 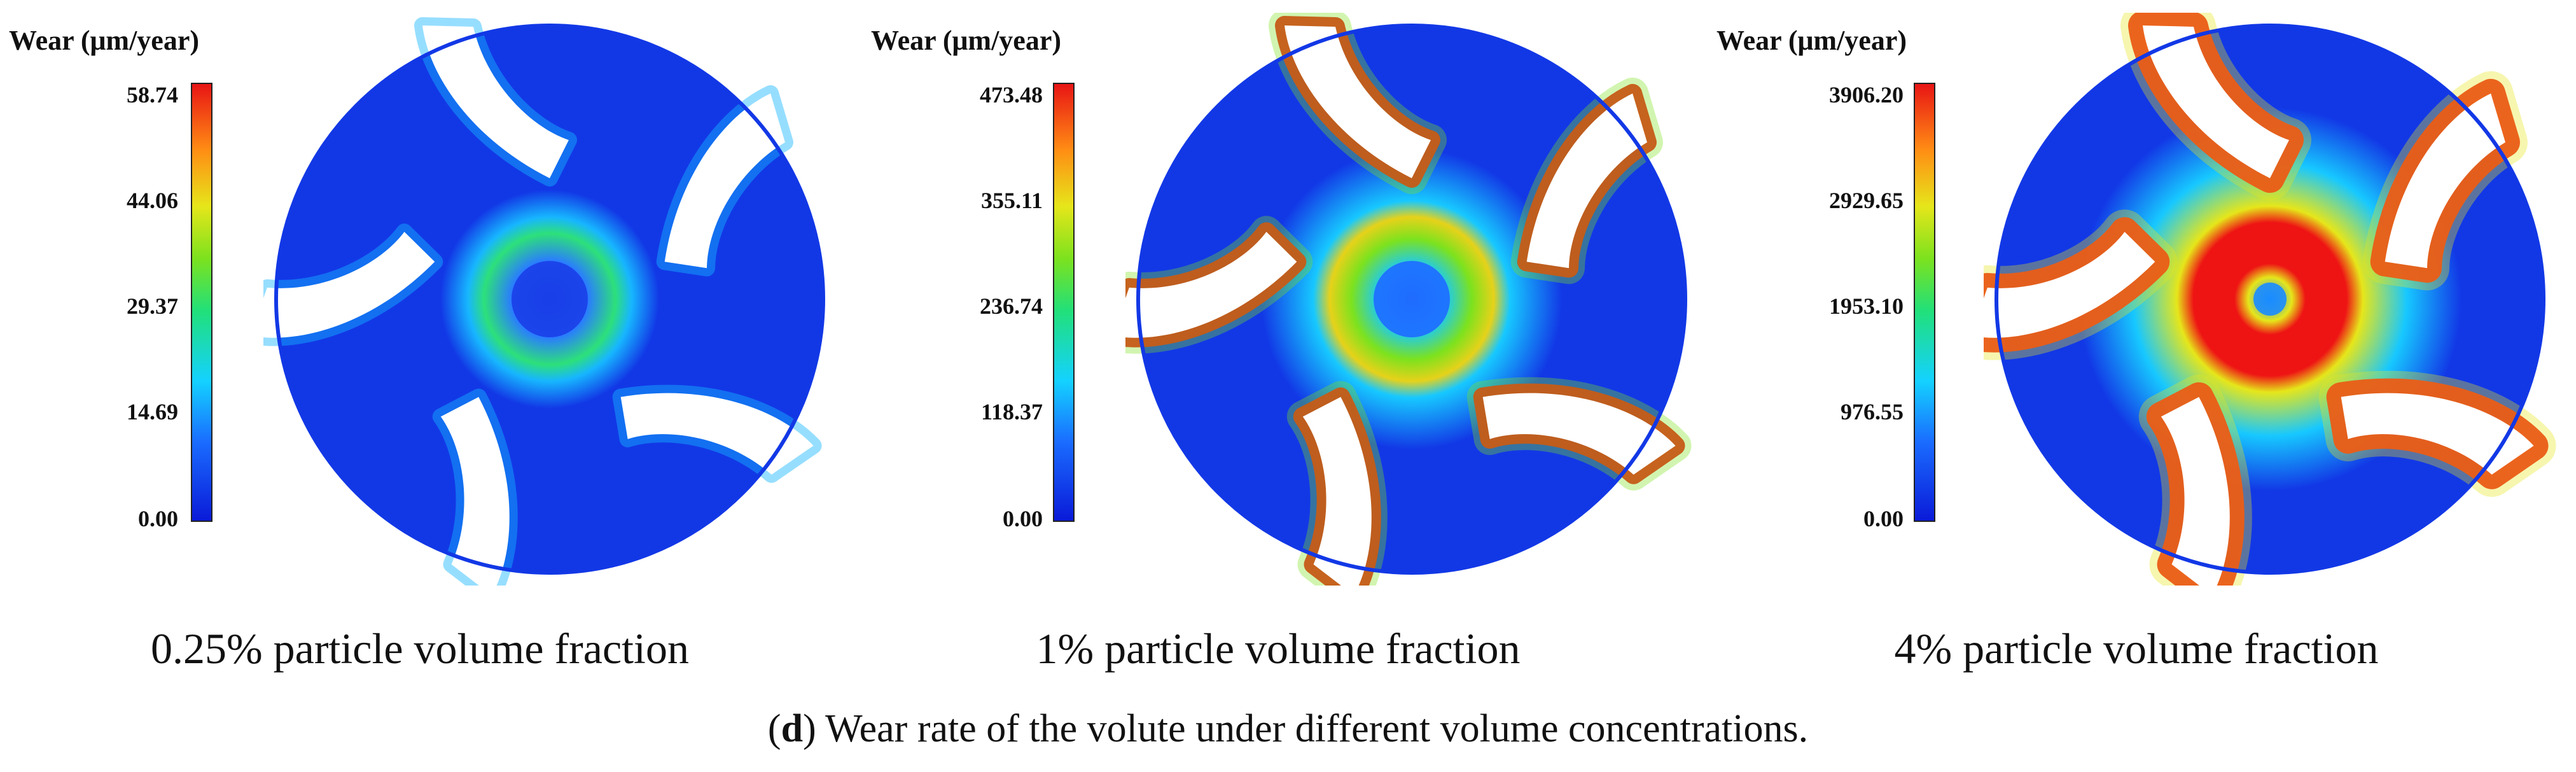 I want to click on colorbar-tick: 1953.10, so click(x=1866, y=306).